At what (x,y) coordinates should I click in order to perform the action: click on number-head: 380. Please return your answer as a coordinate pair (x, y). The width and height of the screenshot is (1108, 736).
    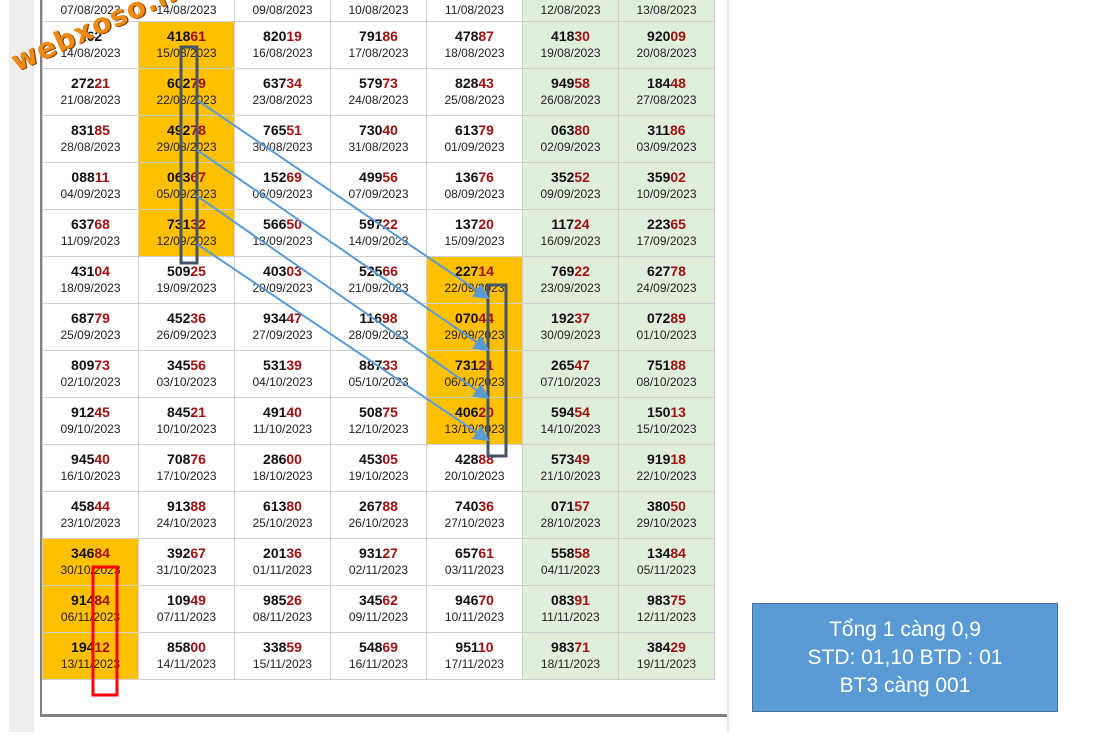
    Looking at the image, I should click on (659, 506).